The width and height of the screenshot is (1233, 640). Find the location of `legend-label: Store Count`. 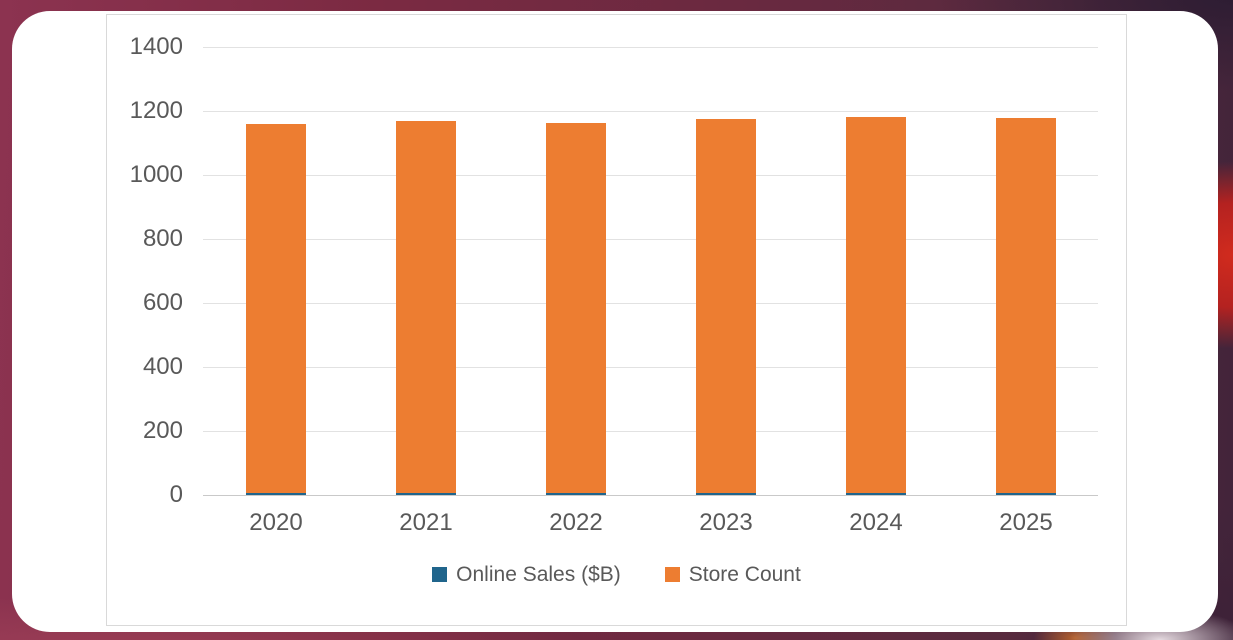

legend-label: Store Count is located at coordinates (744, 574).